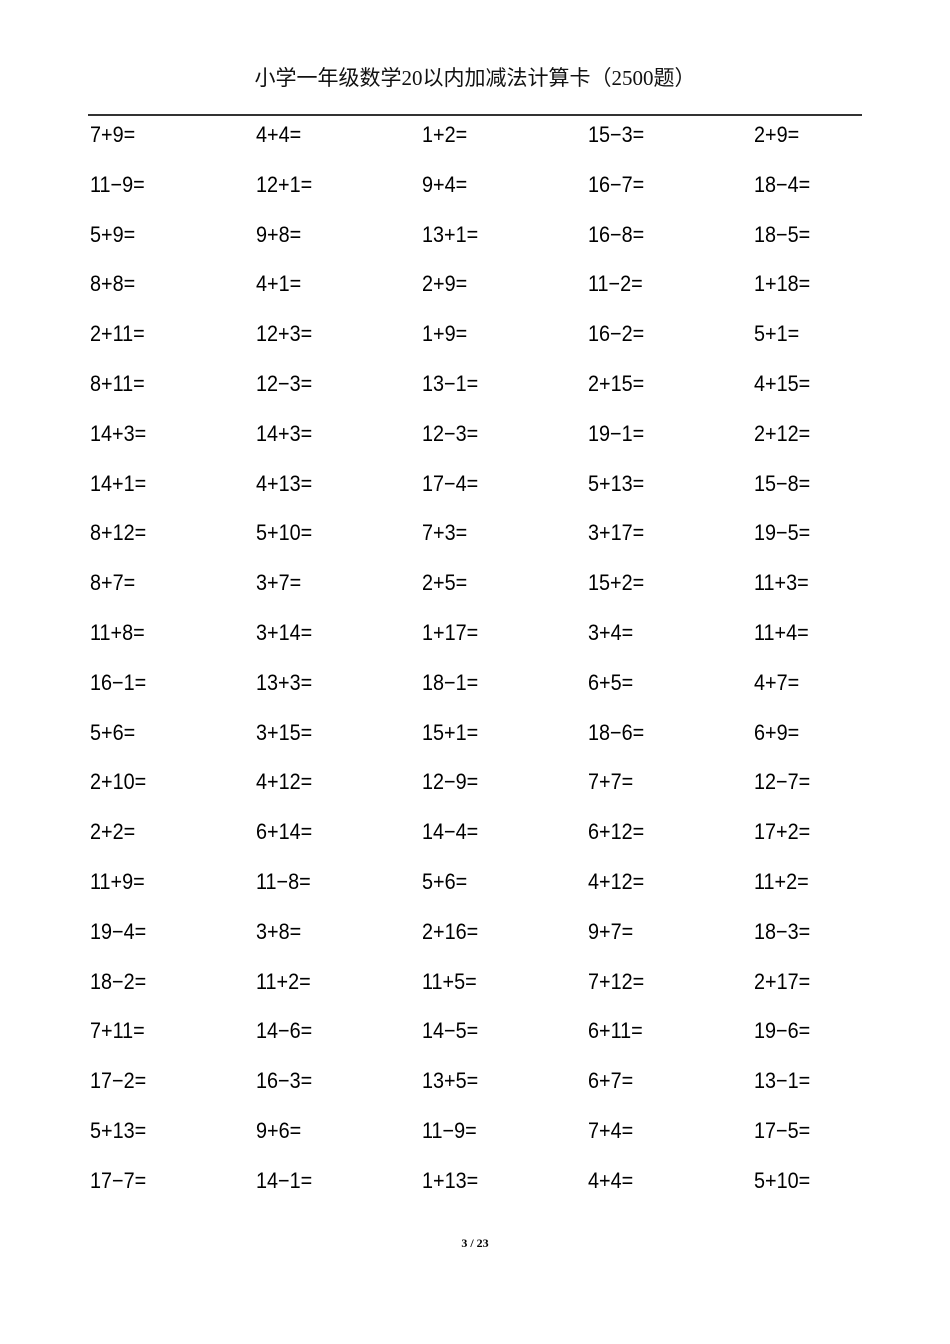  I want to click on problem-item: 14+1=, so click(118, 483).